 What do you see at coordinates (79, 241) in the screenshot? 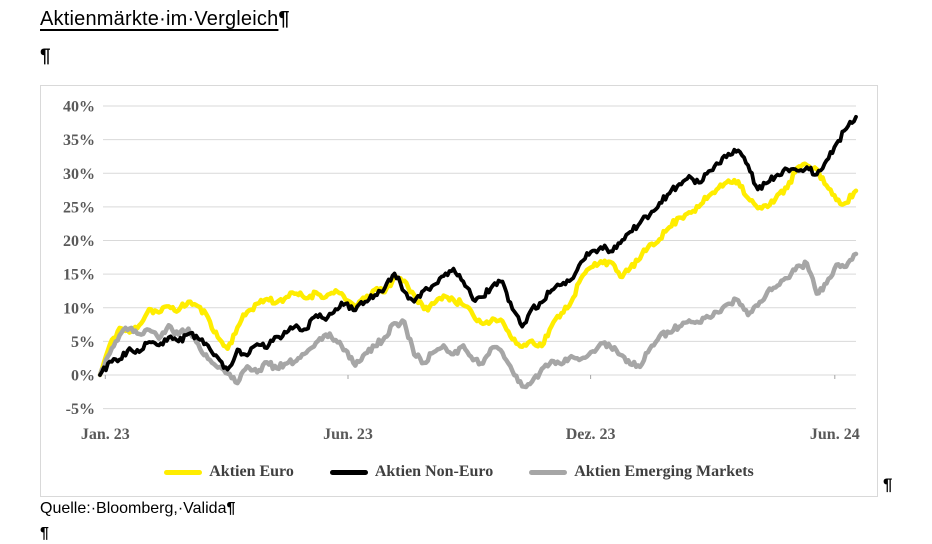
I see `svg-text: 20%` at bounding box center [79, 241].